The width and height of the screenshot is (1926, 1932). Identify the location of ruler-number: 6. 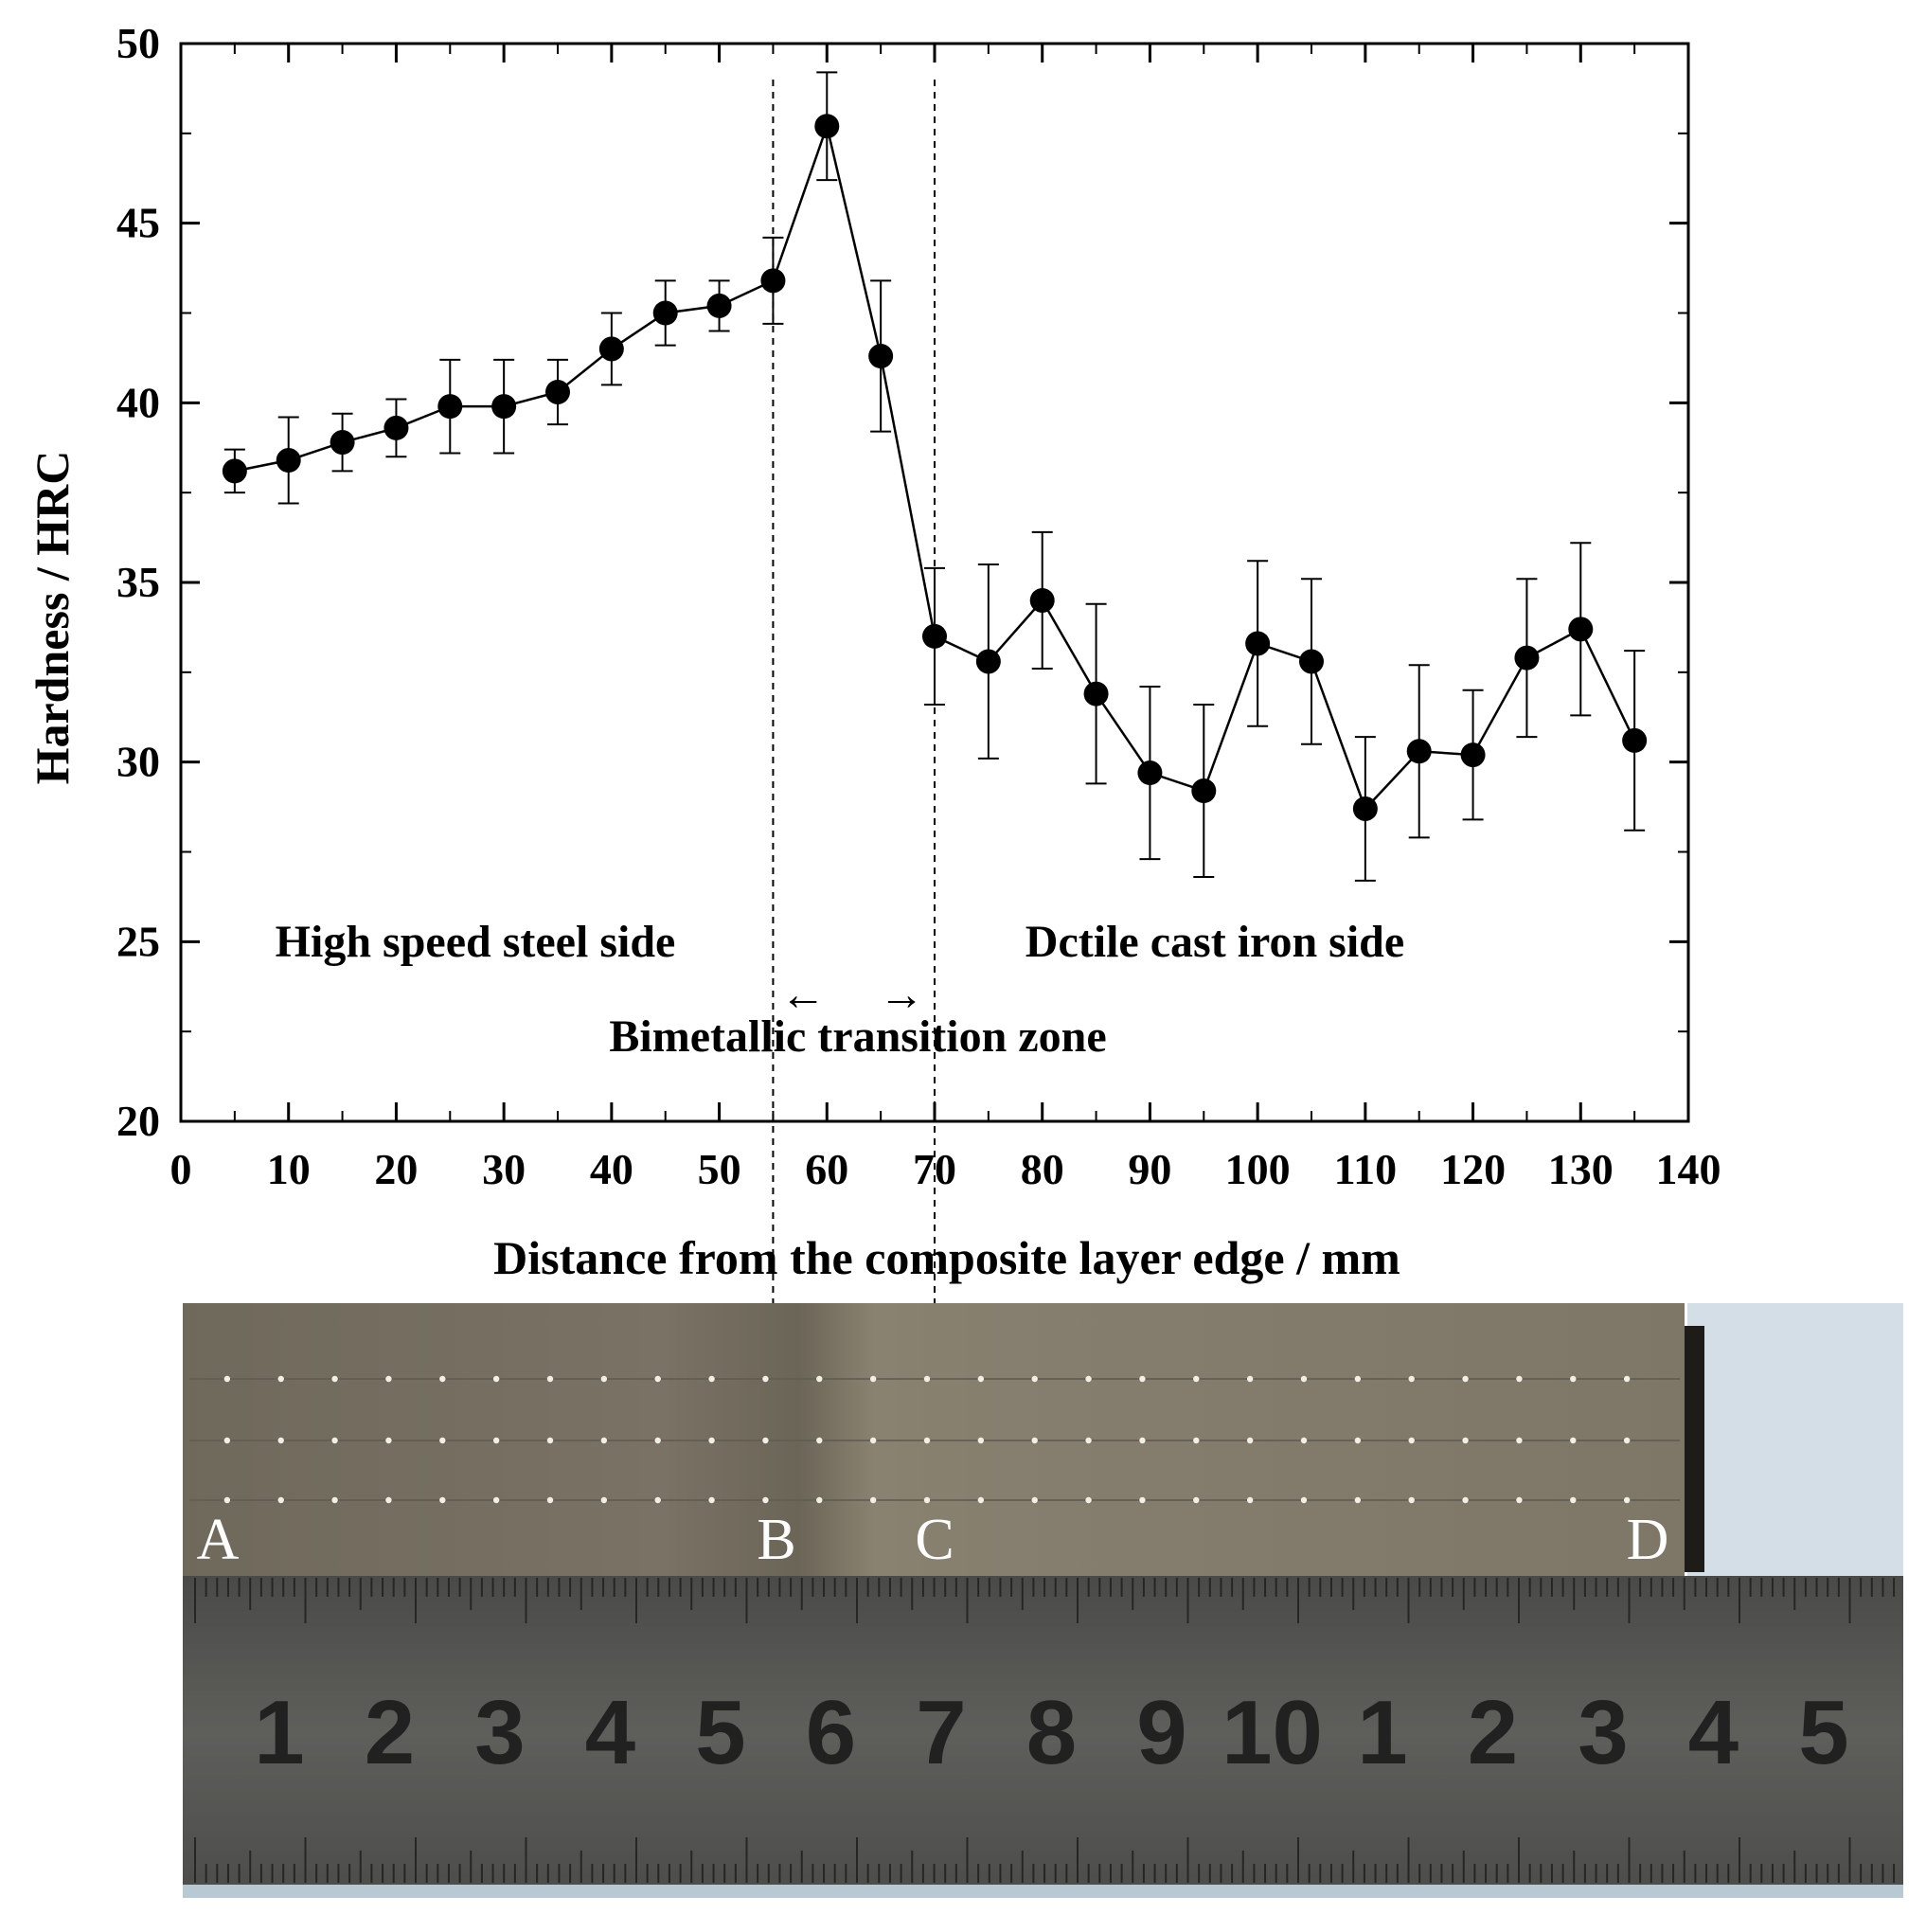
(831, 1732).